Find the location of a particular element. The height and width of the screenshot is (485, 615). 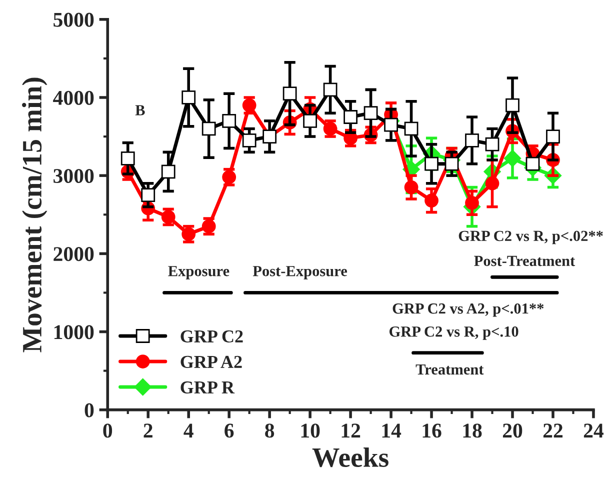

y-tick-label: 4000 is located at coordinates (73, 97).